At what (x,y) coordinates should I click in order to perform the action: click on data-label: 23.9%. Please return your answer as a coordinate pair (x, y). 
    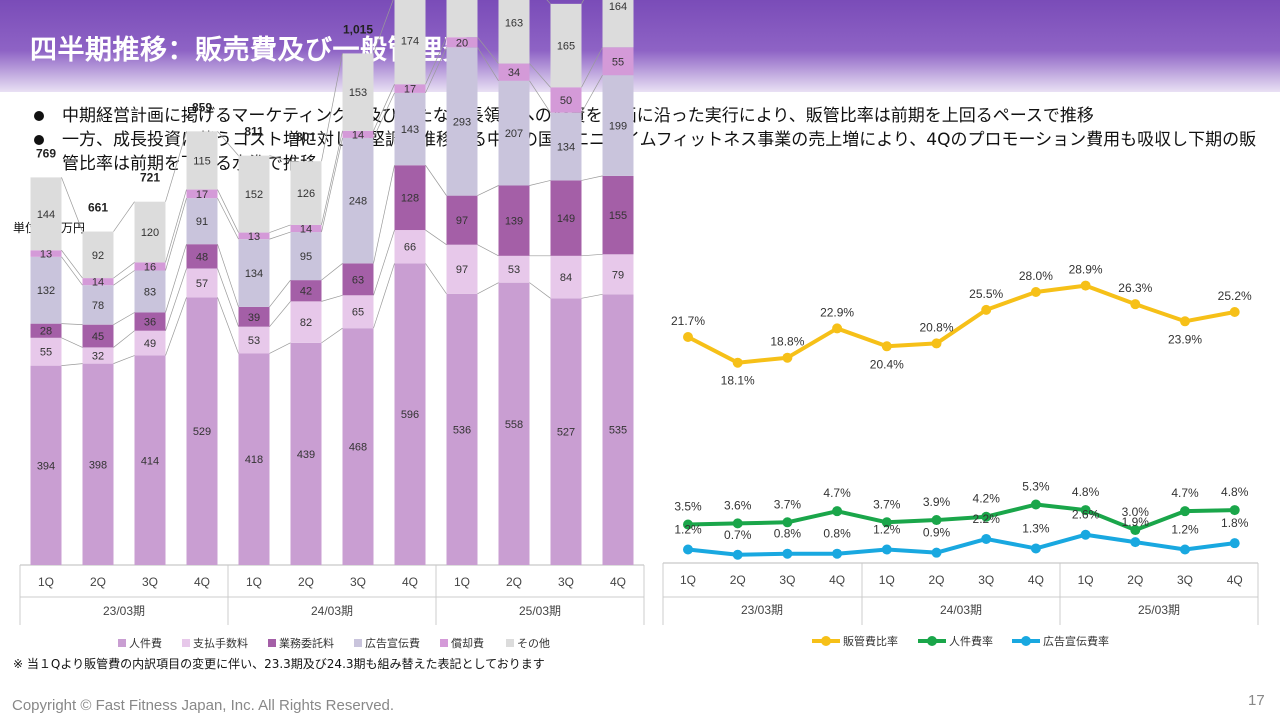
    Looking at the image, I should click on (1185, 339).